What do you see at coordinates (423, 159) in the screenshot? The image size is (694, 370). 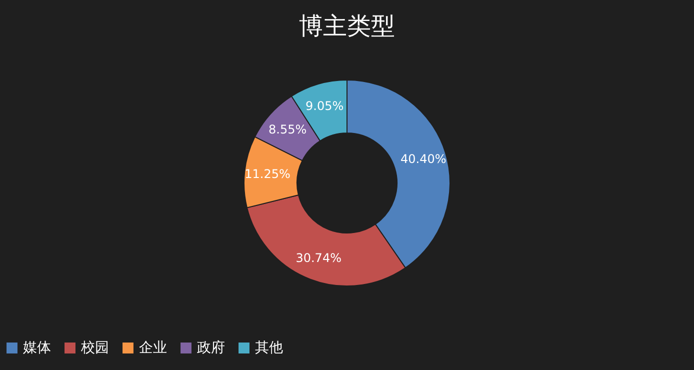 I see `data-label: 40.40%` at bounding box center [423, 159].